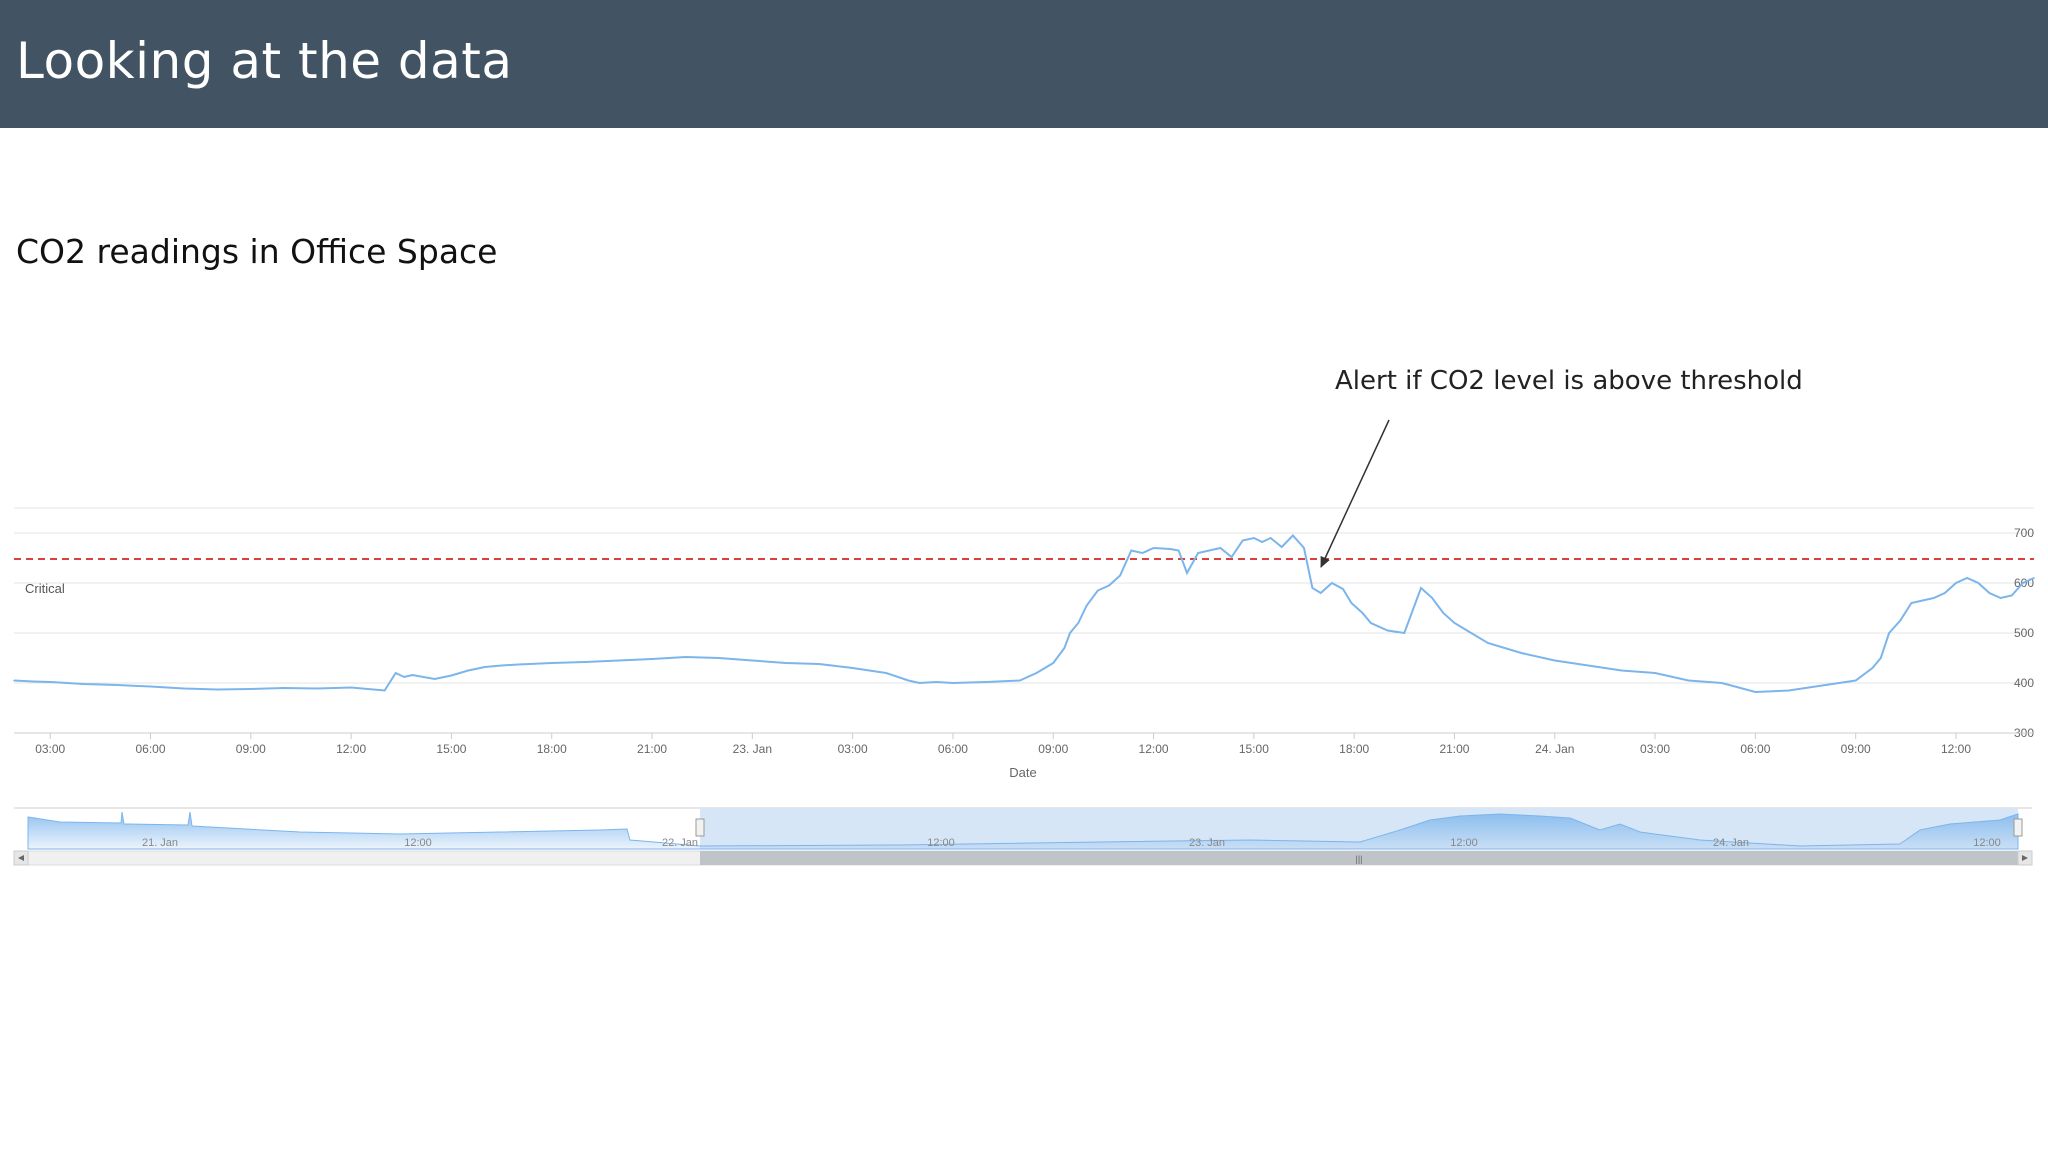  I want to click on threshold-band: Critical, so click(1024, 577).